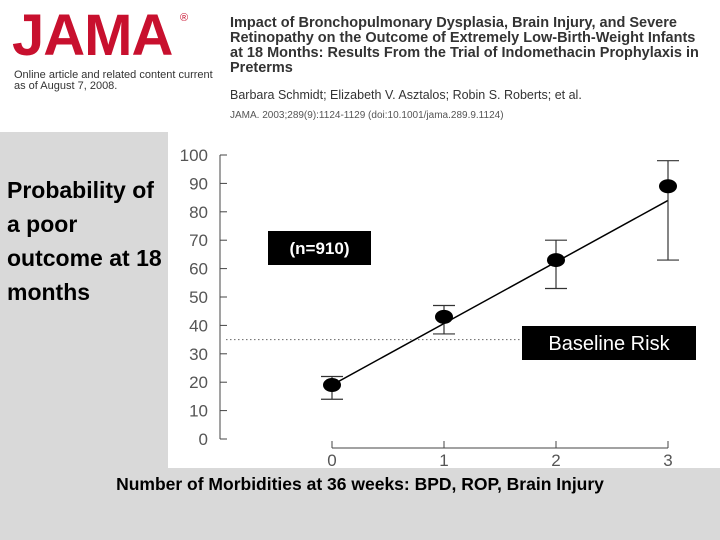 The width and height of the screenshot is (720, 540). I want to click on y-tick-label: 30, so click(198, 354).